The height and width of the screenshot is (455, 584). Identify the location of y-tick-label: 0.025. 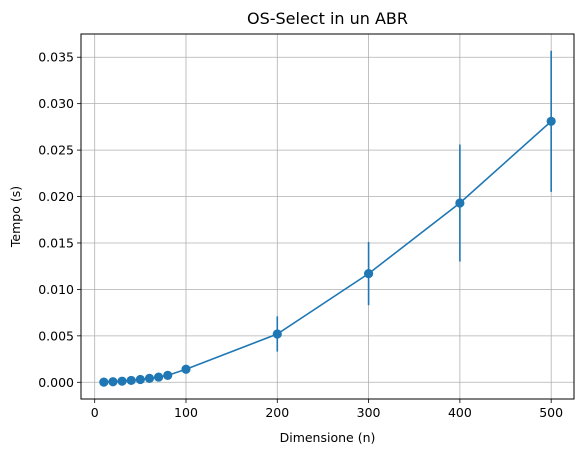
(56, 150).